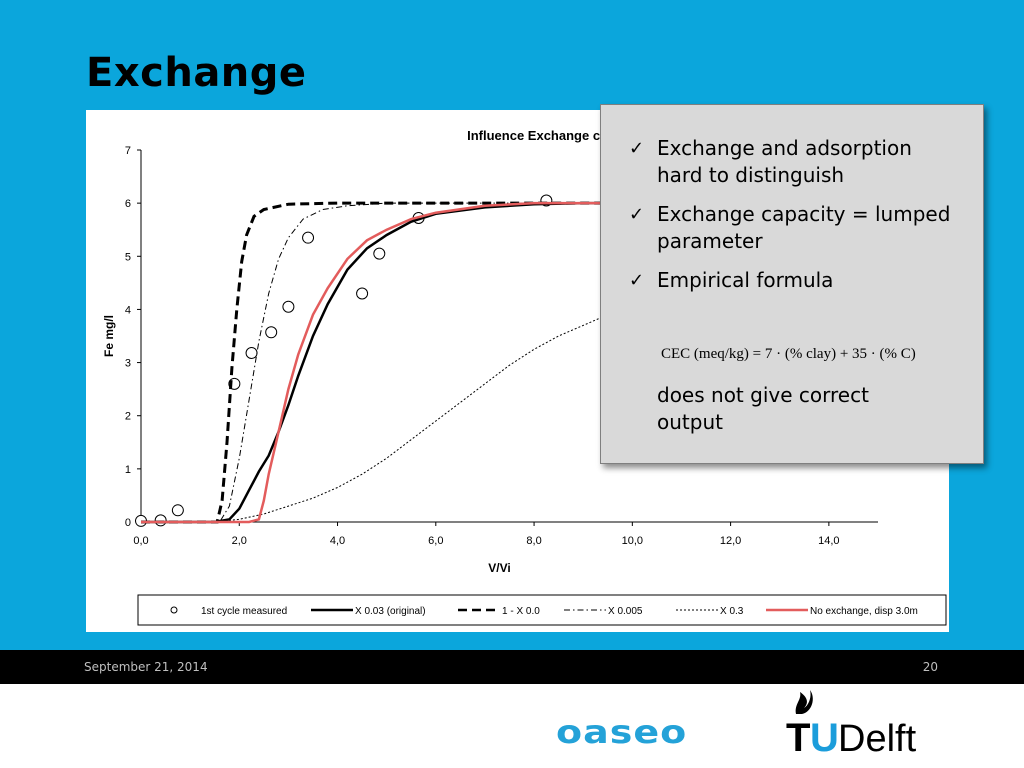  Describe the element at coordinates (109, 336) in the screenshot. I see `y-axis-label: Fe mg/l` at that location.